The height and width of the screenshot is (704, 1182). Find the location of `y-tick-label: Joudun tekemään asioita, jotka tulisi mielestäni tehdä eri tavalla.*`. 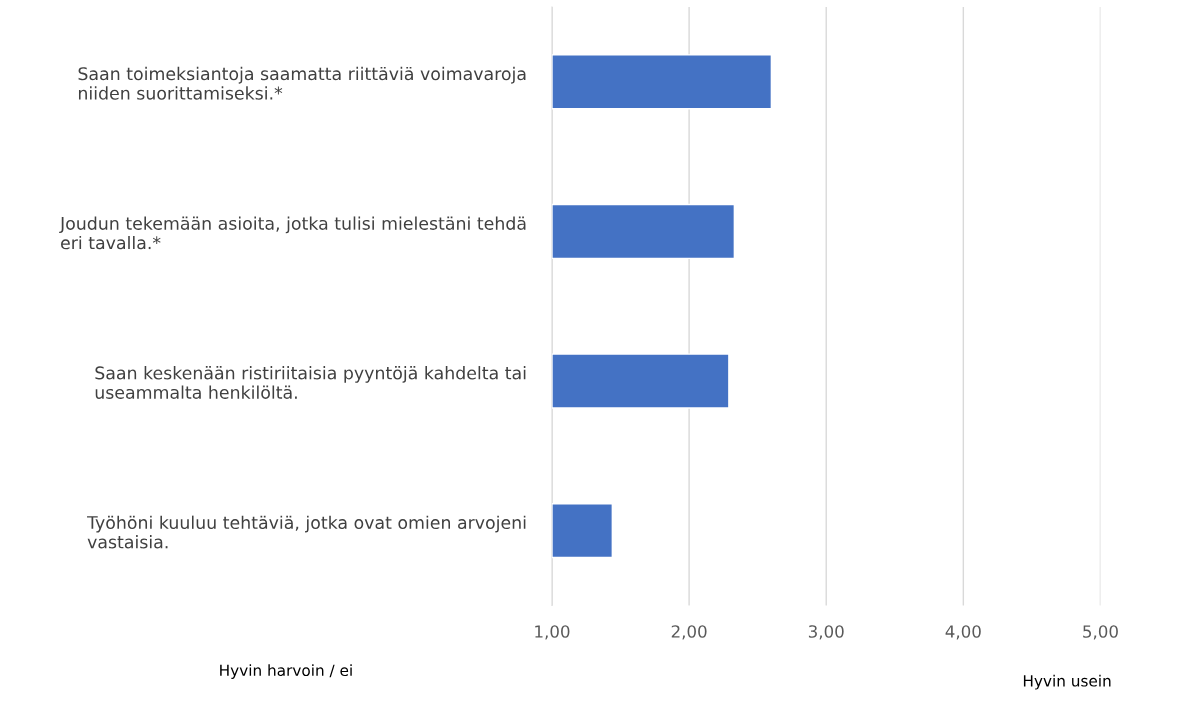

y-tick-label: Joudun tekemään asioita, jotka tulisi mielestäni tehdä eri tavalla.* is located at coordinates (292, 233).